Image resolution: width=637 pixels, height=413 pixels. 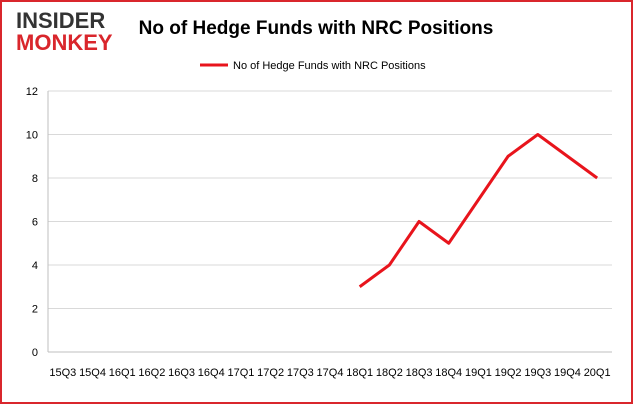 I want to click on x-tick-label: 17Q4, so click(x=330, y=373).